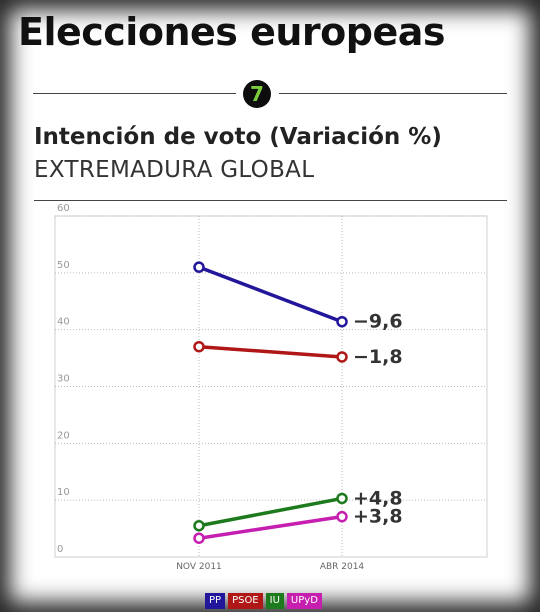  Describe the element at coordinates (378, 322) in the screenshot. I see `change-label-pp: −9,6` at that location.